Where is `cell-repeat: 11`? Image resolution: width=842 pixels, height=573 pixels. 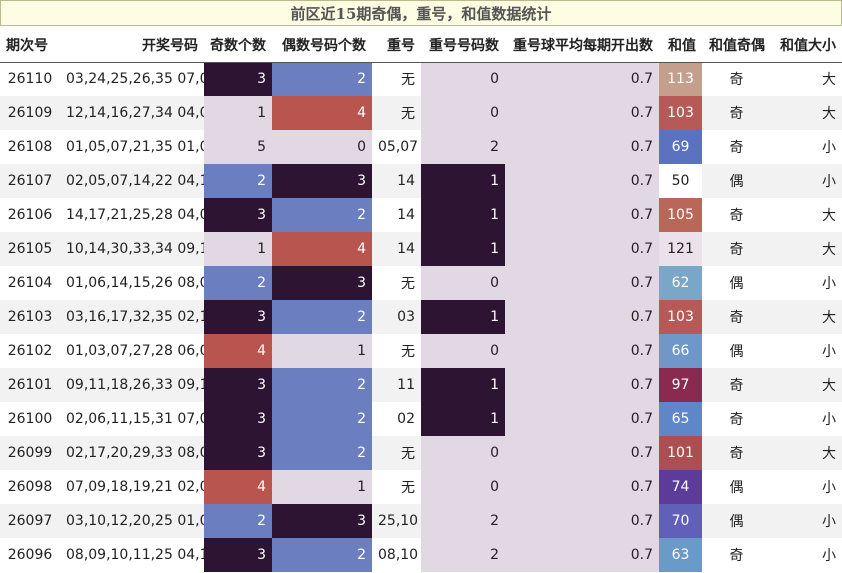
cell-repeat: 11 is located at coordinates (396, 385).